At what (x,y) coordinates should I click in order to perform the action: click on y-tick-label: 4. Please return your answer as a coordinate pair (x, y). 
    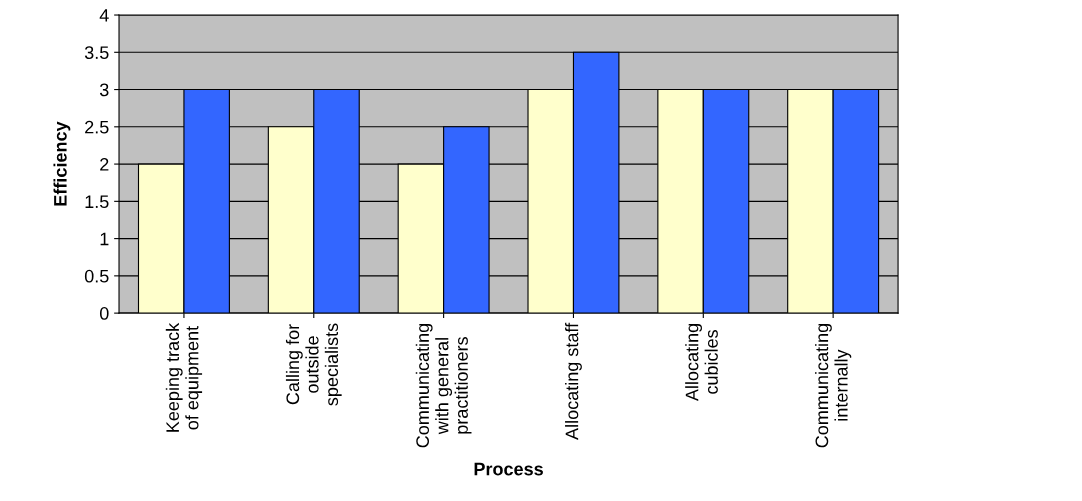
    Looking at the image, I should click on (104, 15).